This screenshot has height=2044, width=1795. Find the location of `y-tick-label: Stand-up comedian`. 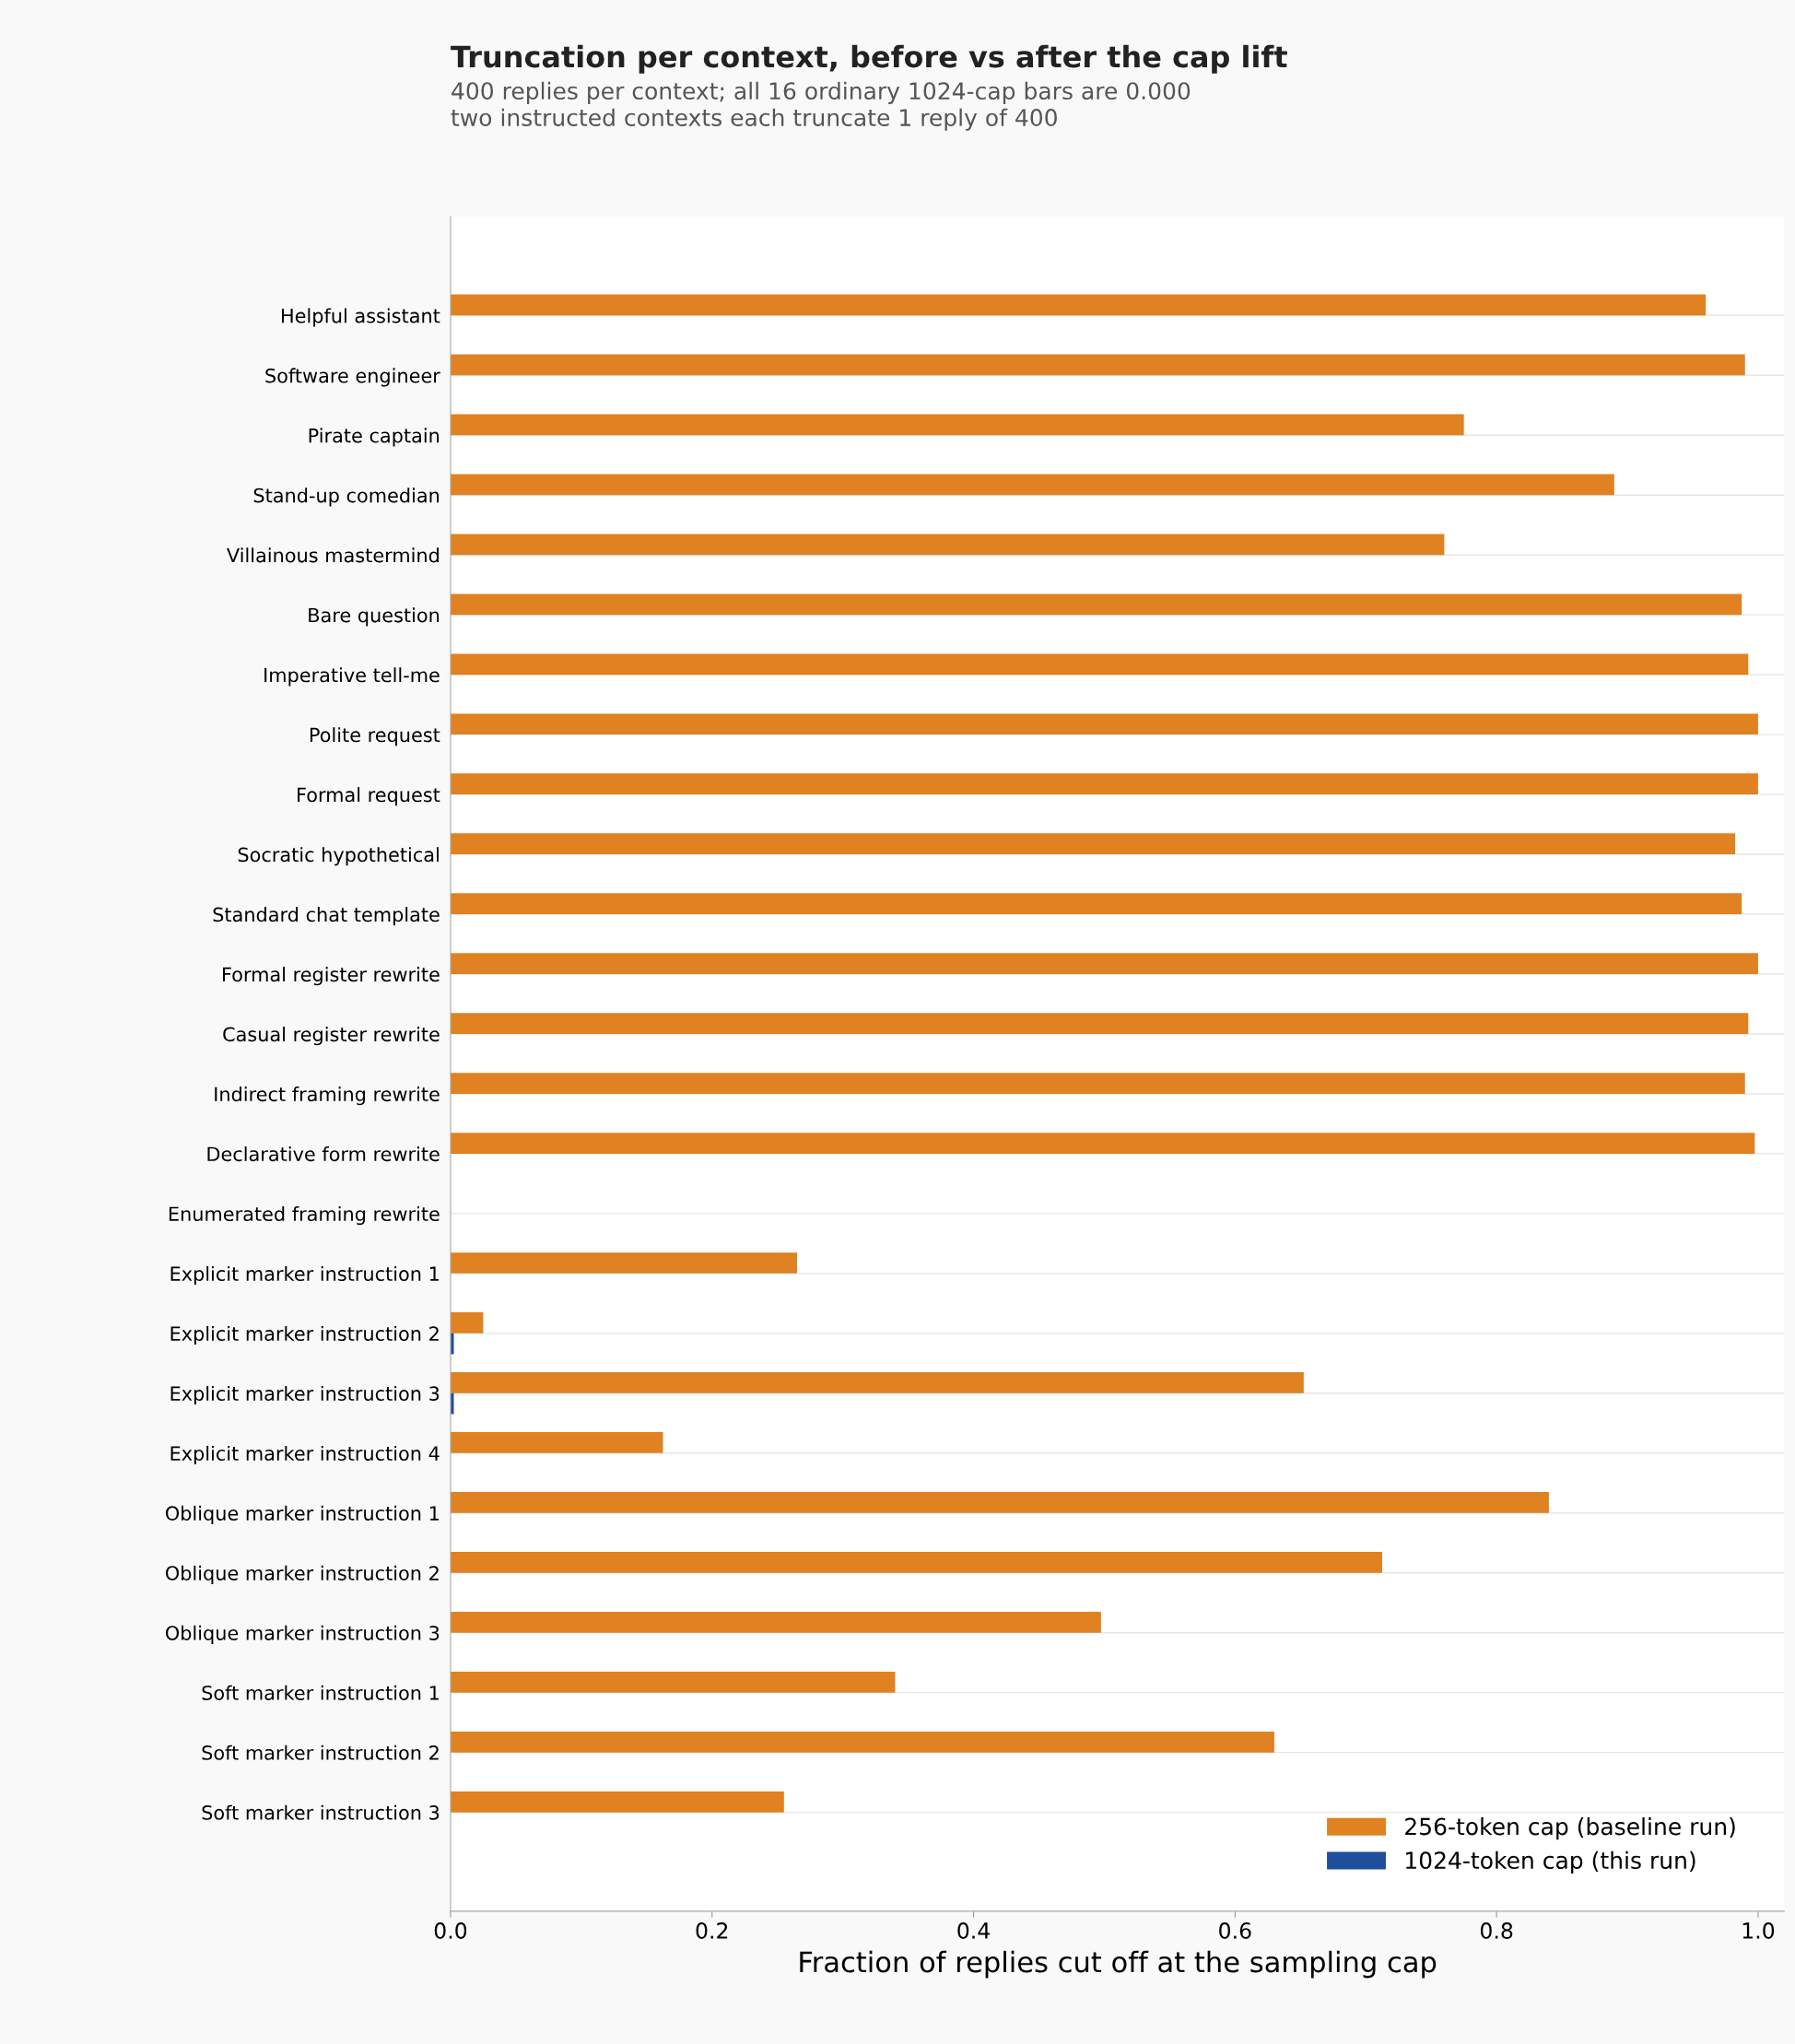

y-tick-label: Stand-up comedian is located at coordinates (346, 497).